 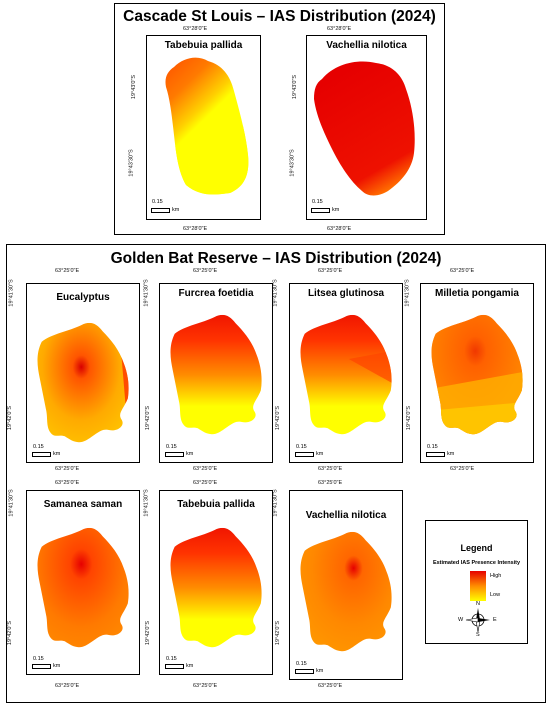 I want to click on map-panel-cascade-tabebuia: Tabebuia pallida 0.15 km, so click(x=203, y=127).